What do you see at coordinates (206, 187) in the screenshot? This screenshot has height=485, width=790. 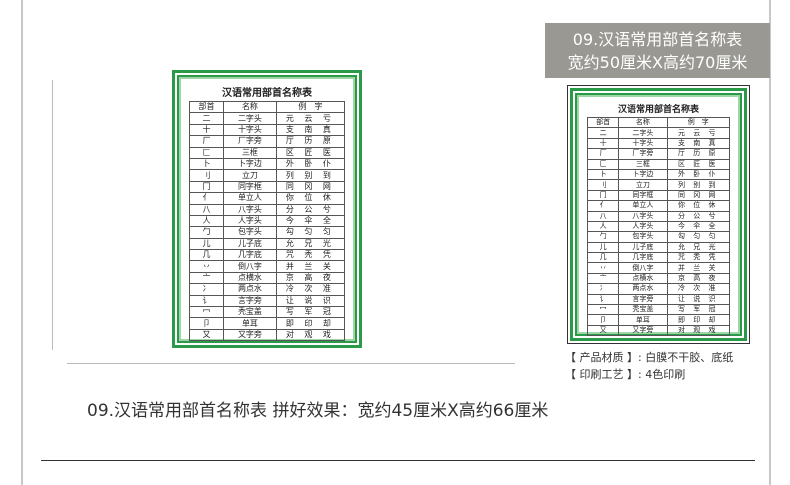 I see `cell-radical: 冂` at bounding box center [206, 187].